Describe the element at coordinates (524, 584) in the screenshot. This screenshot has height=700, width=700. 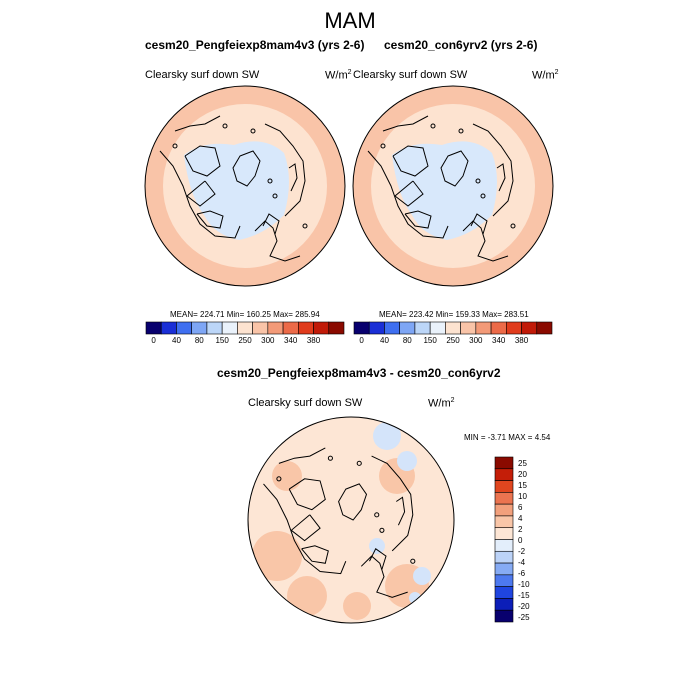
I see `colorbar-tick-label: -10` at that location.